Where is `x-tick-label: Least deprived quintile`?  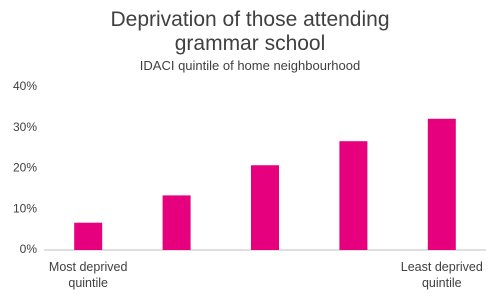 x-tick-label: Least deprived quintile is located at coordinates (441, 275).